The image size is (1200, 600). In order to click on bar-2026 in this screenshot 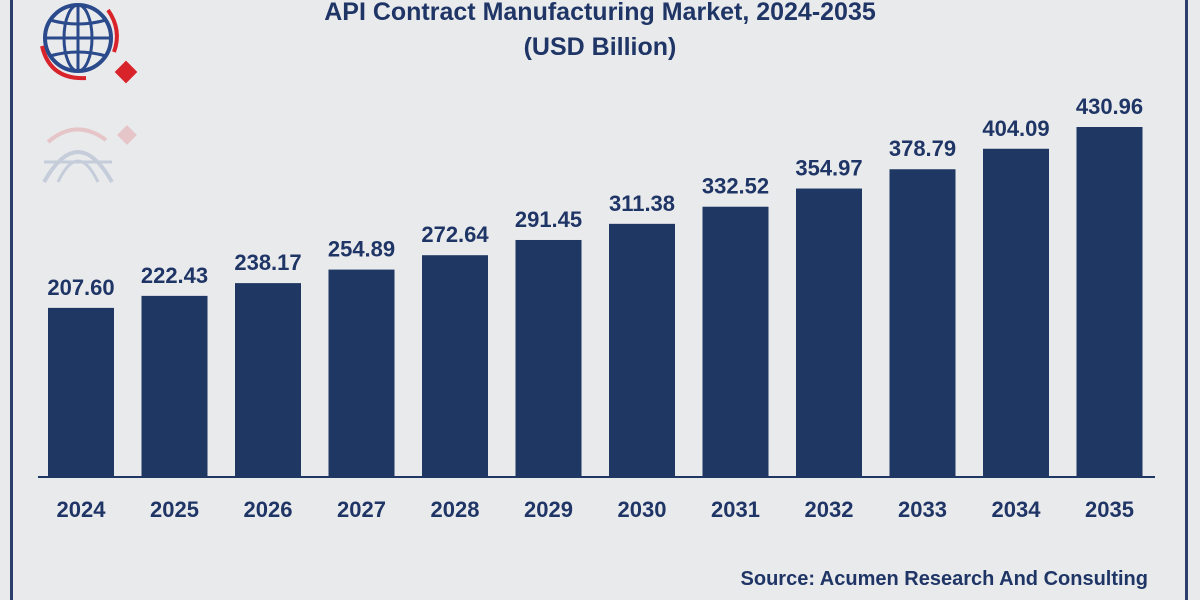, I will do `click(268, 379)`.